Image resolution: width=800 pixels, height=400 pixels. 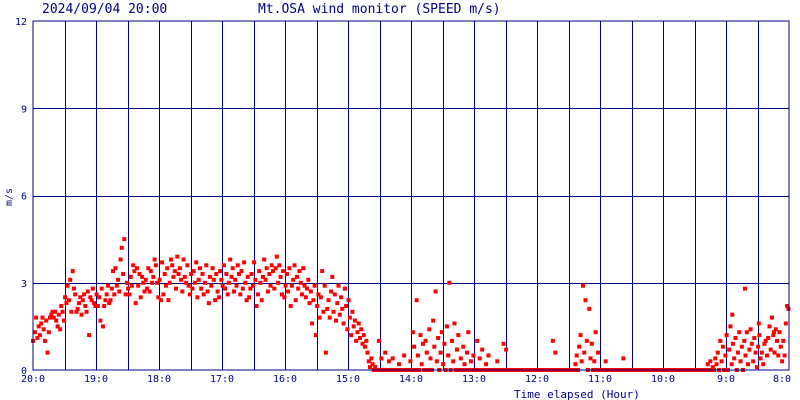 I want to click on x-tick-label: 16:0, so click(x=285, y=379).